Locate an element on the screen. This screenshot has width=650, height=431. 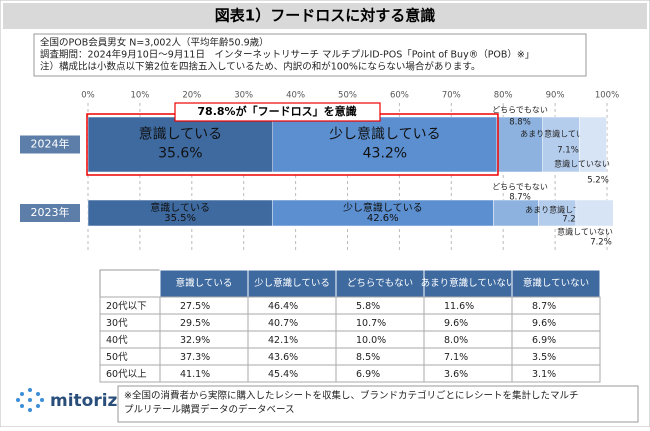
table-cell-text: 41.1% is located at coordinates (195, 374).